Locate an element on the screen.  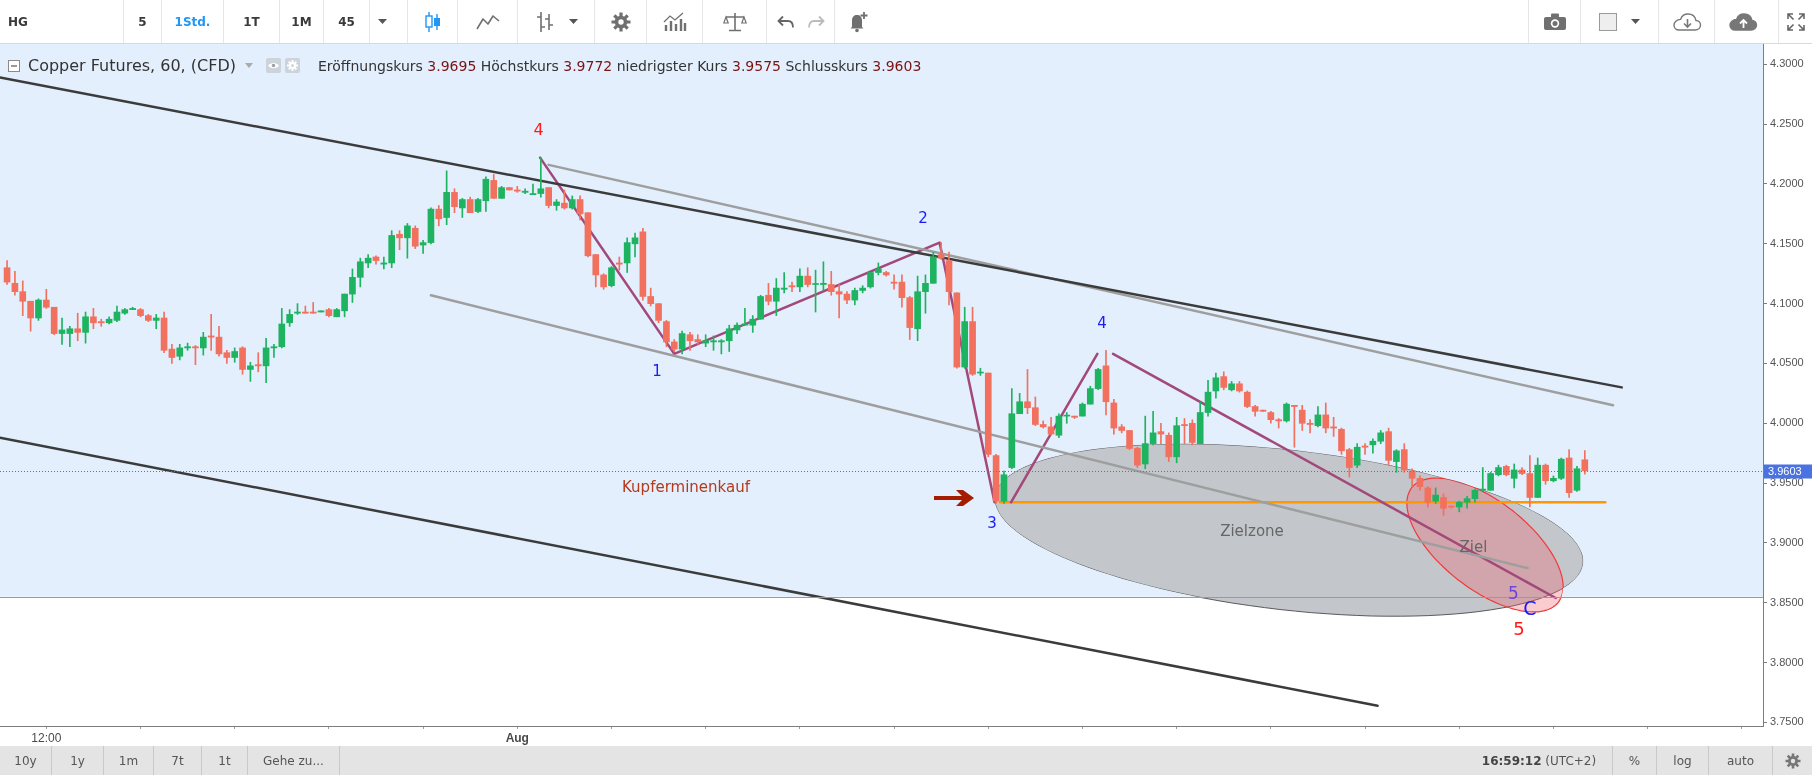
y-tick-label: 4.1500 is located at coordinates (1787, 242).